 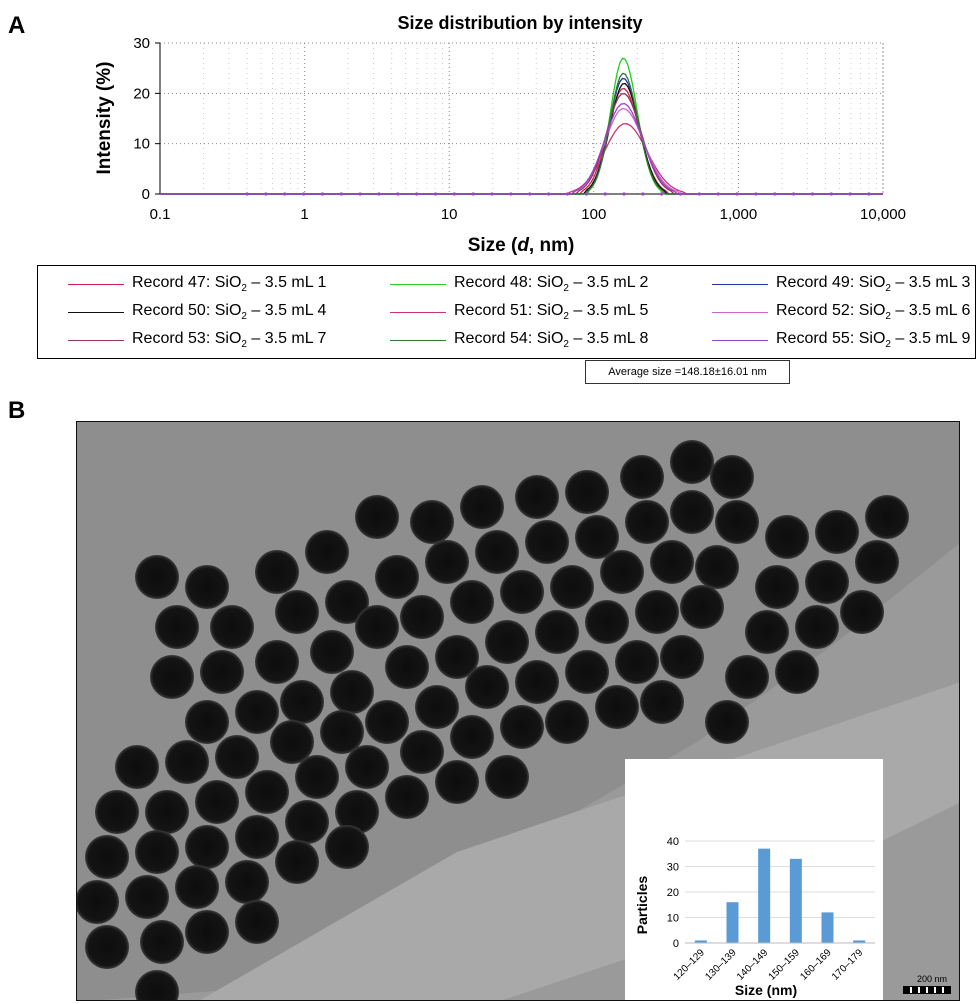 I want to click on axes: 0.1 1 10 100 1,000 10,000 0 10 20 30, so click(x=519, y=129).